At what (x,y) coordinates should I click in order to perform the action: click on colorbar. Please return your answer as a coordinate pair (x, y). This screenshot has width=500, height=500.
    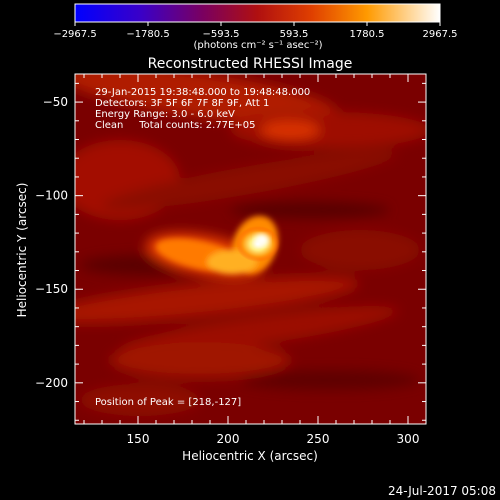
    Looking at the image, I should click on (257, 13).